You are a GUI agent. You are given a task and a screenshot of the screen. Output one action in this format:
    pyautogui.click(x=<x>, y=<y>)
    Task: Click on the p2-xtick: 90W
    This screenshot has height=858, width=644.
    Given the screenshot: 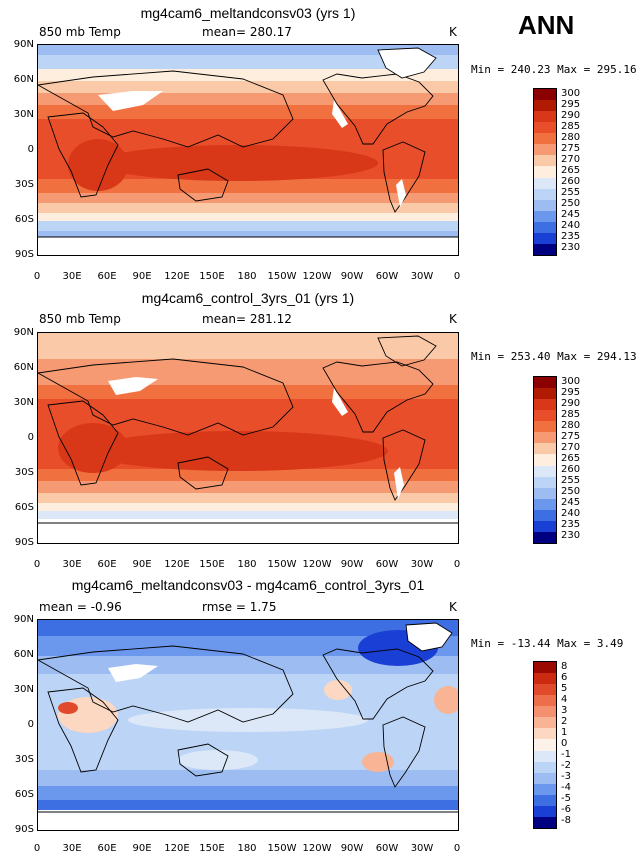 What is the action you would take?
    pyautogui.click(x=352, y=564)
    